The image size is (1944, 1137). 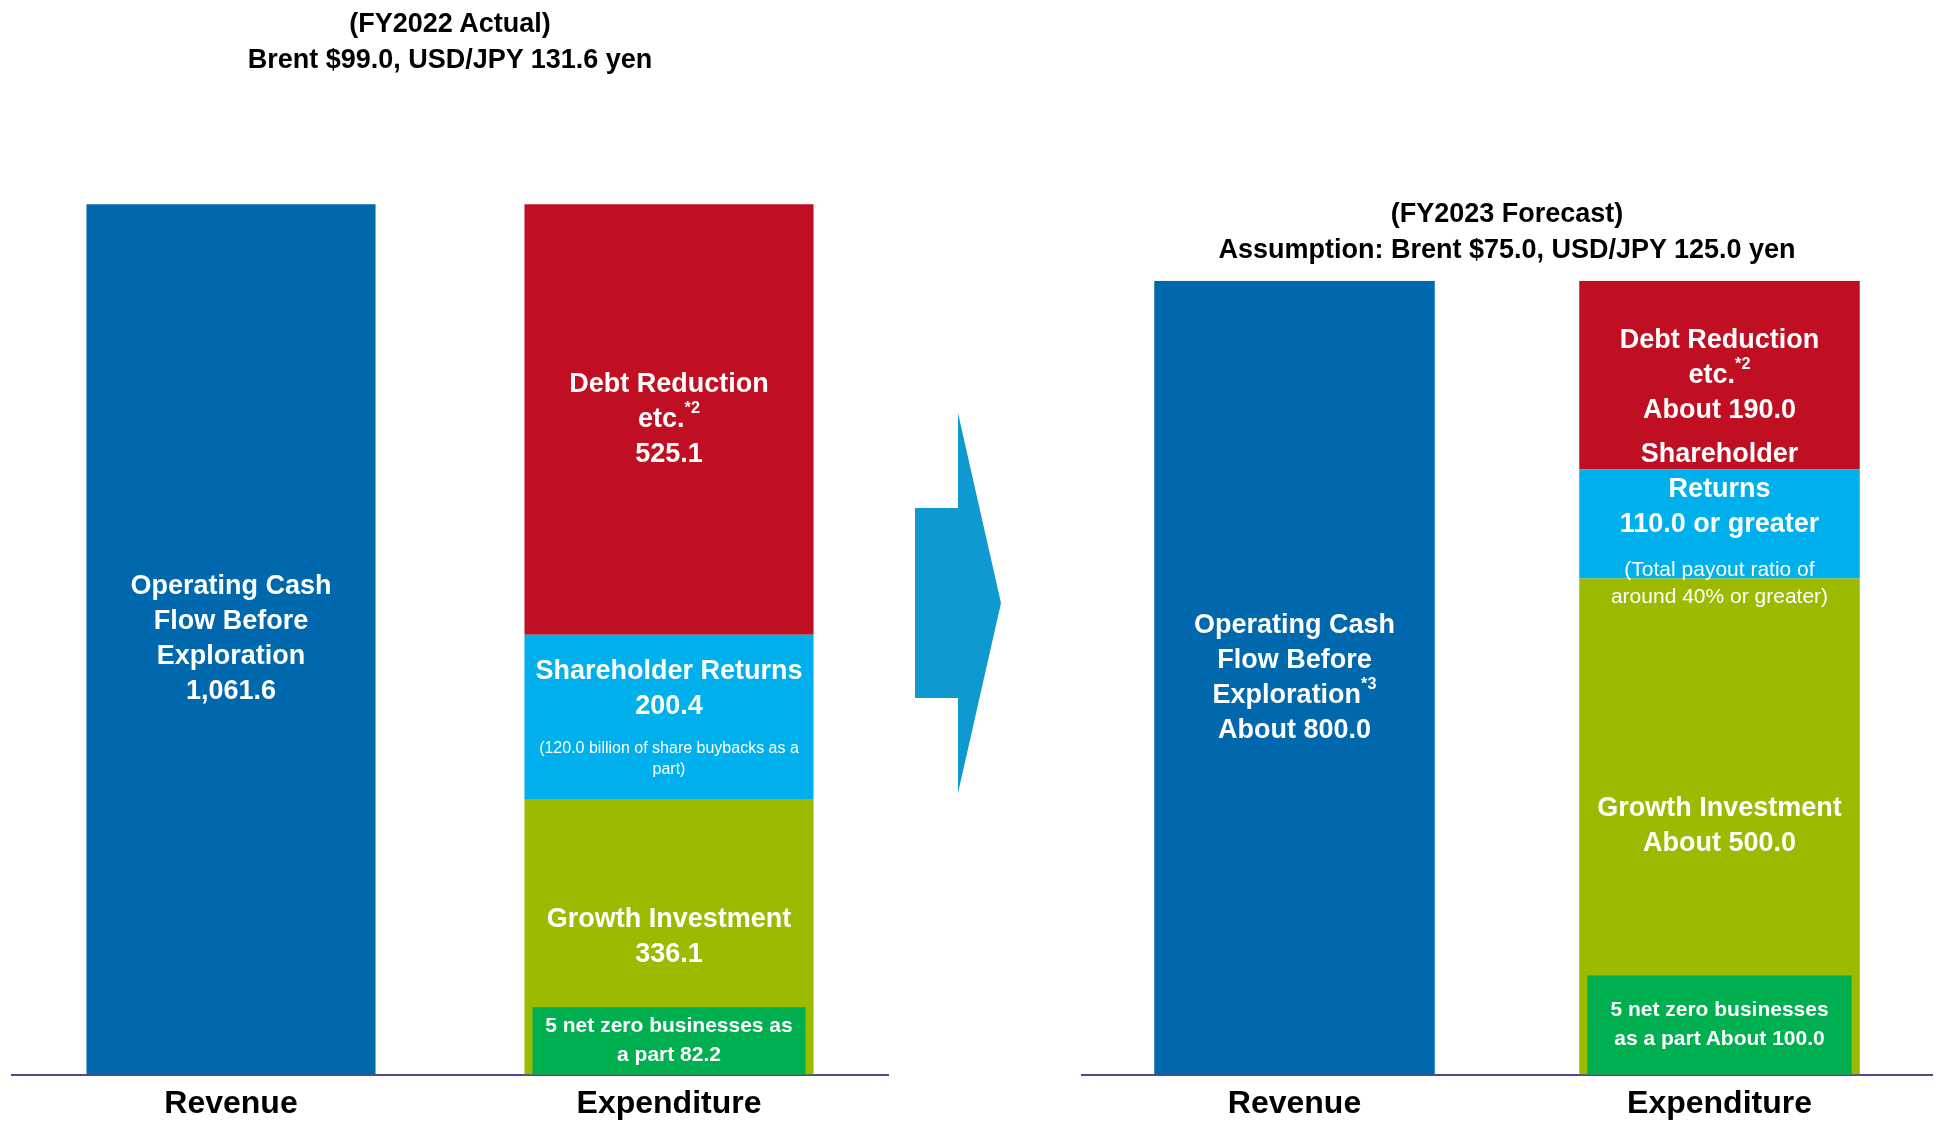 What do you see at coordinates (450, 59) in the screenshot?
I see `chart-subtitle: Brent $99.0, USD/JPY 131.6 yen` at bounding box center [450, 59].